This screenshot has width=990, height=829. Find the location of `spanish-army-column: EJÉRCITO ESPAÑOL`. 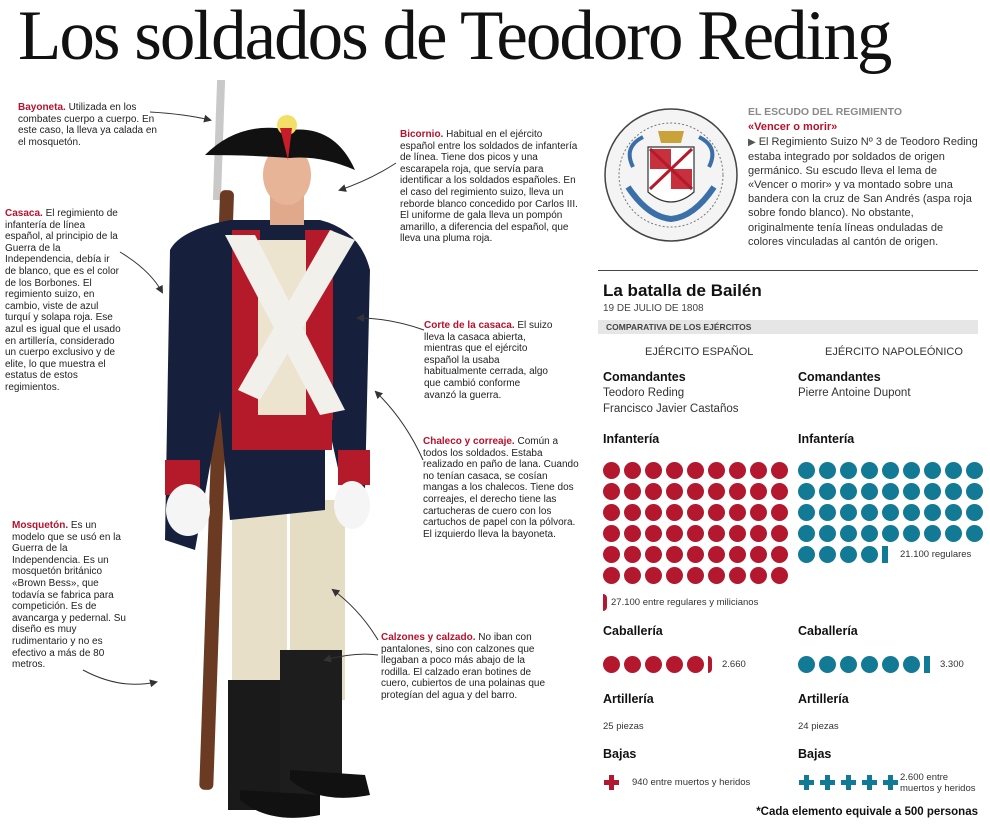

spanish-army-column: EJÉRCITO ESPAÑOL is located at coordinates (698, 354).